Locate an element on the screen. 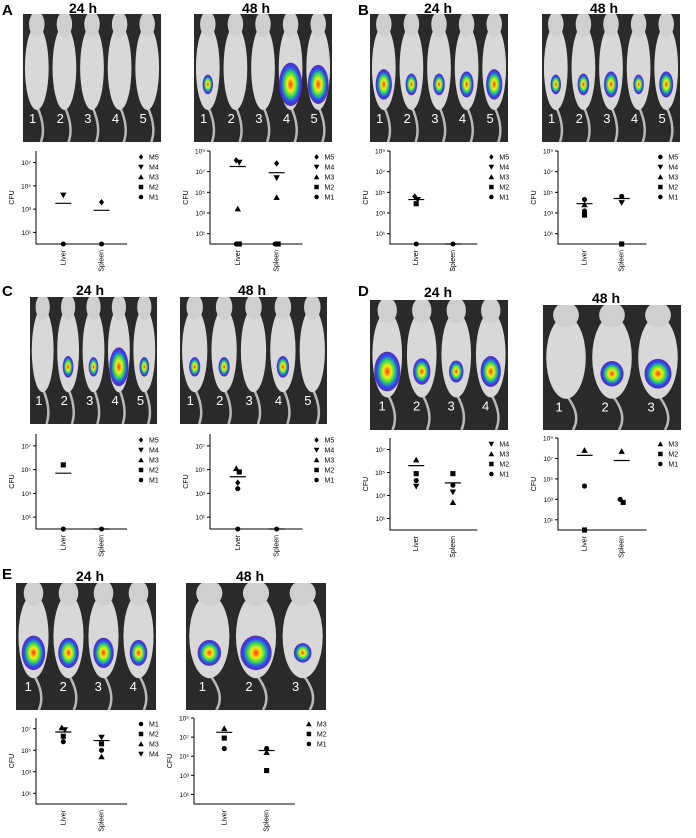 This screenshot has width=696, height=838. y-tick-label: 10⁹ is located at coordinates (548, 152).